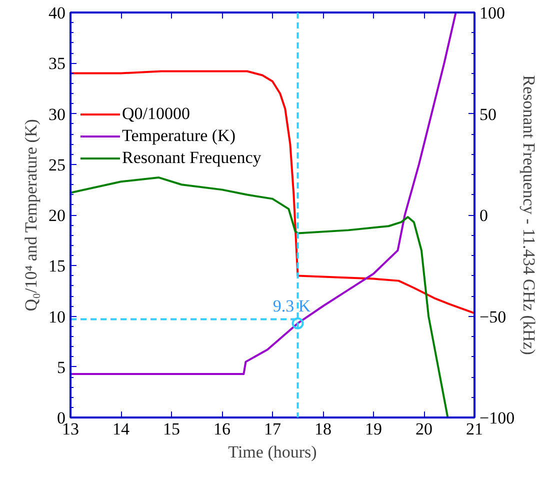  Describe the element at coordinates (488, 114) in the screenshot. I see `y2-tick-label: 50` at that location.